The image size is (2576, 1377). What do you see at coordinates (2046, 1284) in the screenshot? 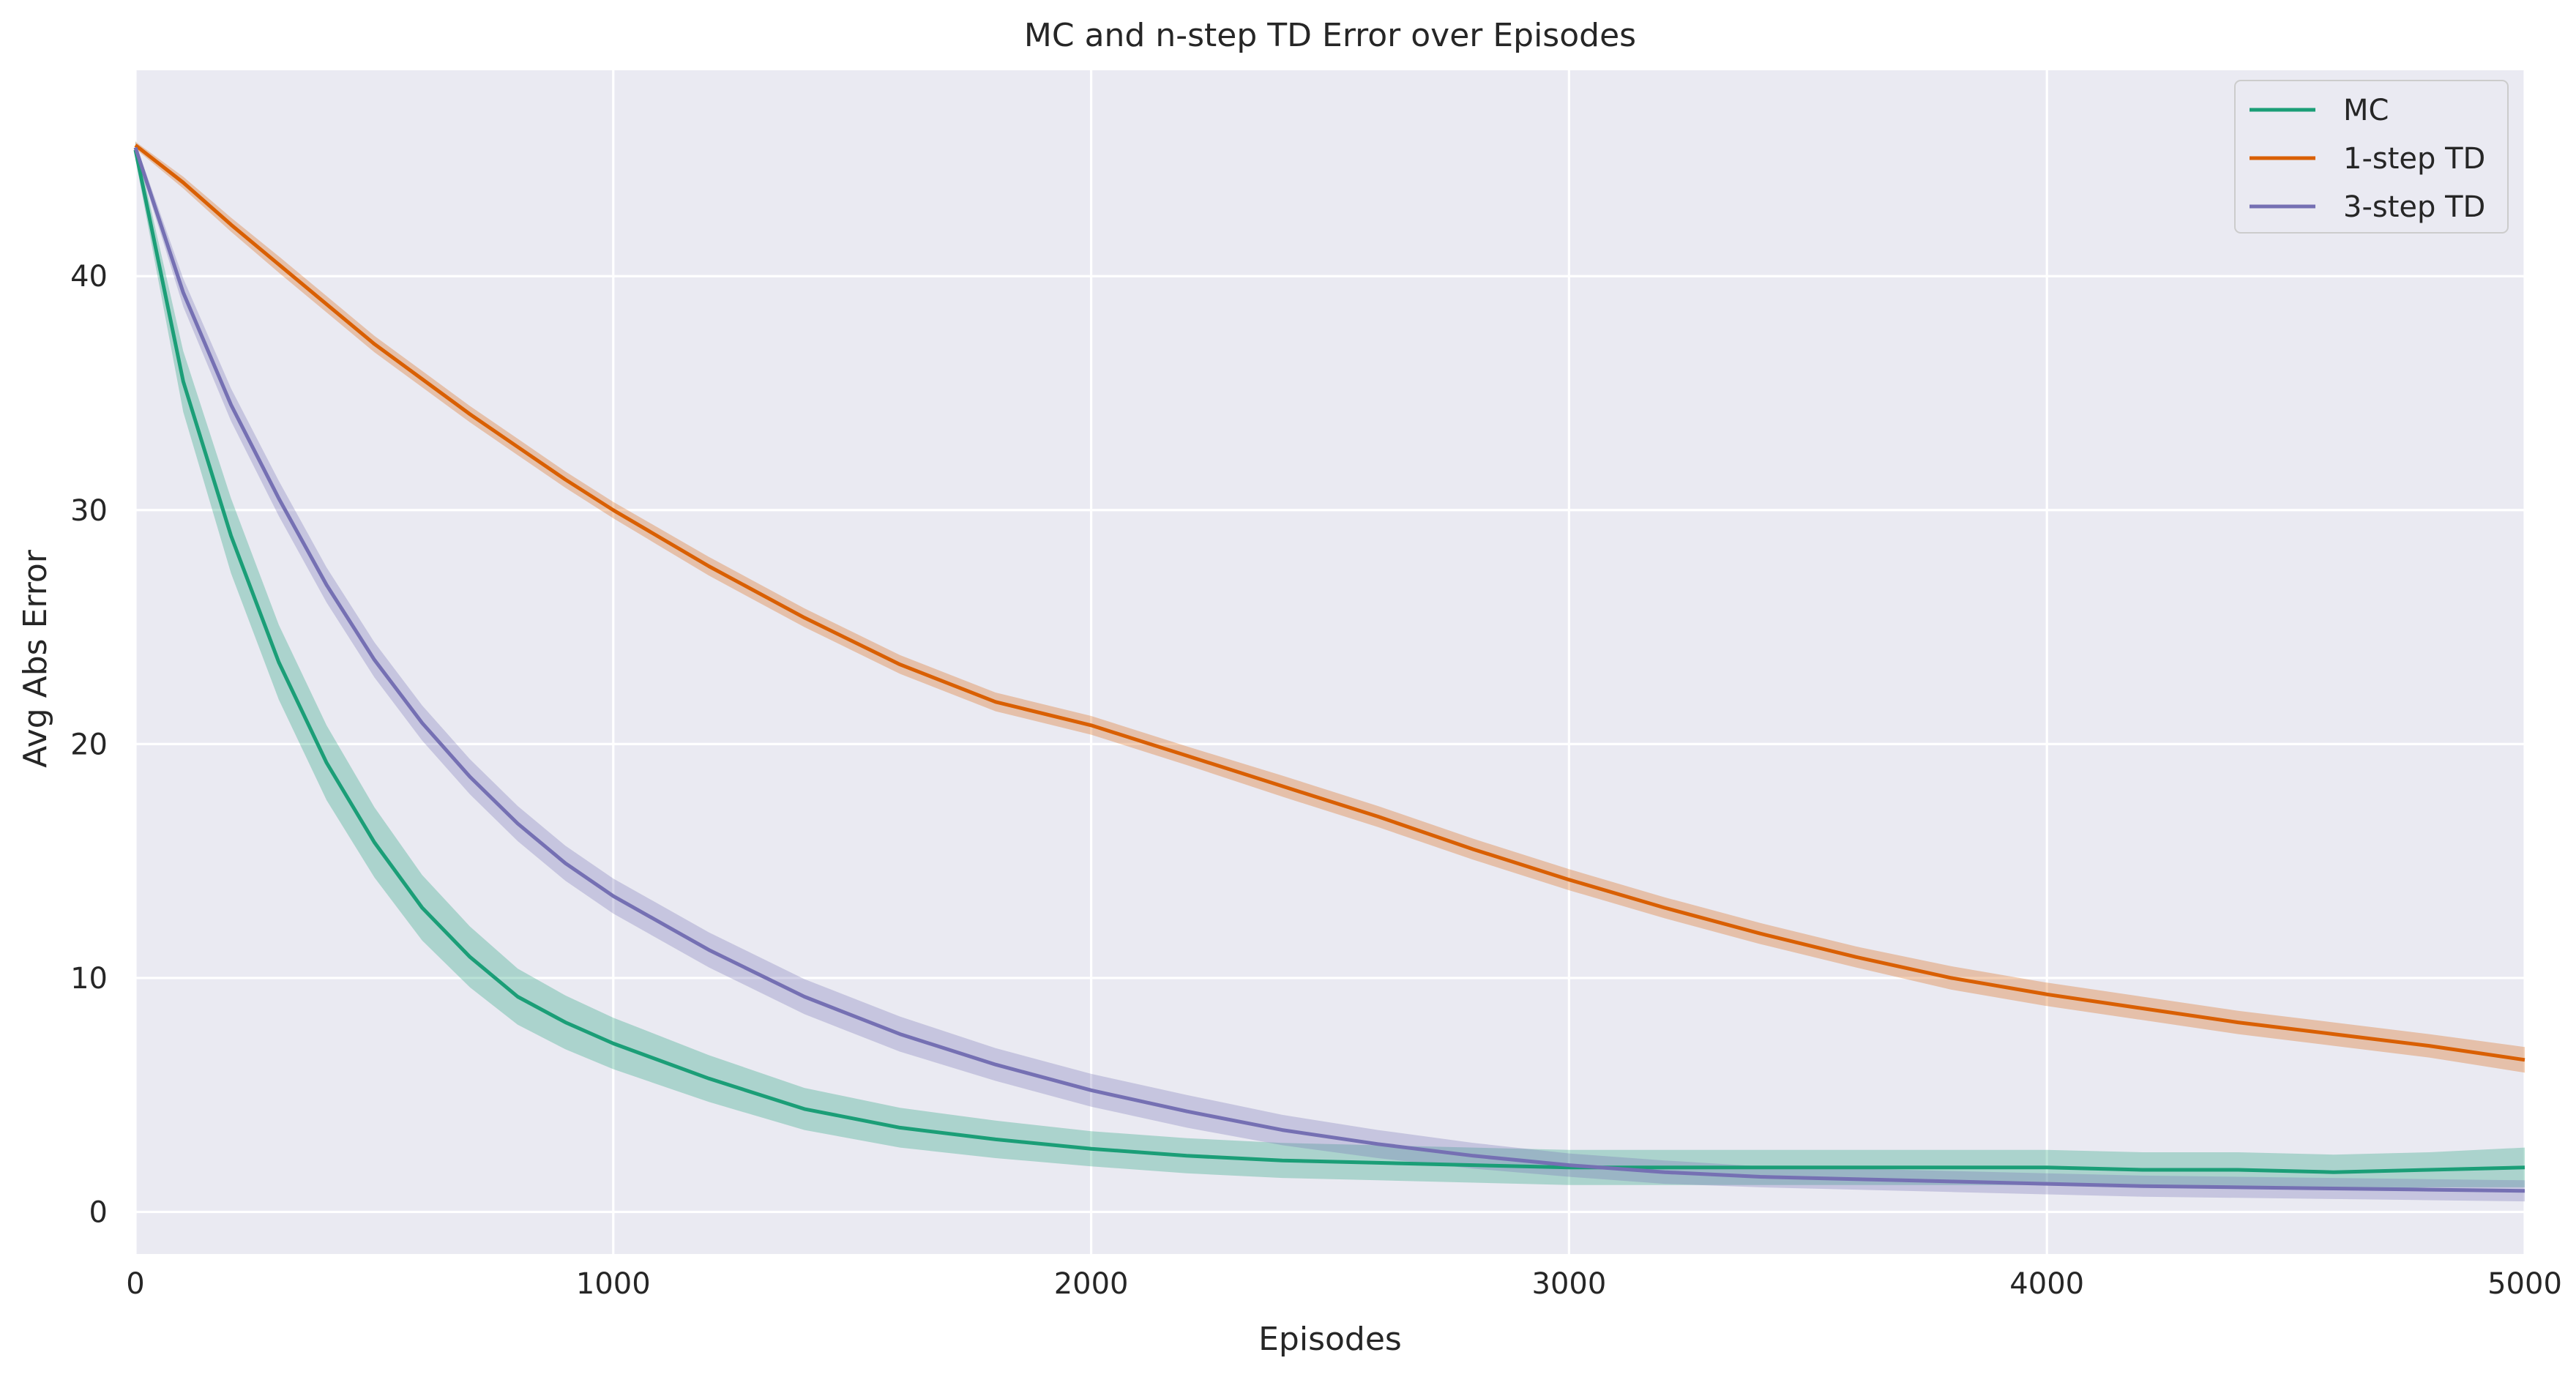
I see `x-tick-label: 4000` at bounding box center [2046, 1284].